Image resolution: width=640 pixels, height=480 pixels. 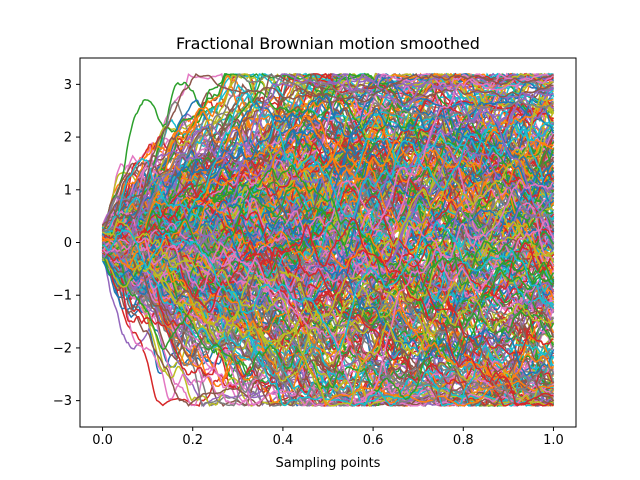 What do you see at coordinates (328, 437) in the screenshot?
I see `x-axis: 0.0 0.2 0.4 0.6 0.8 1.0` at bounding box center [328, 437].